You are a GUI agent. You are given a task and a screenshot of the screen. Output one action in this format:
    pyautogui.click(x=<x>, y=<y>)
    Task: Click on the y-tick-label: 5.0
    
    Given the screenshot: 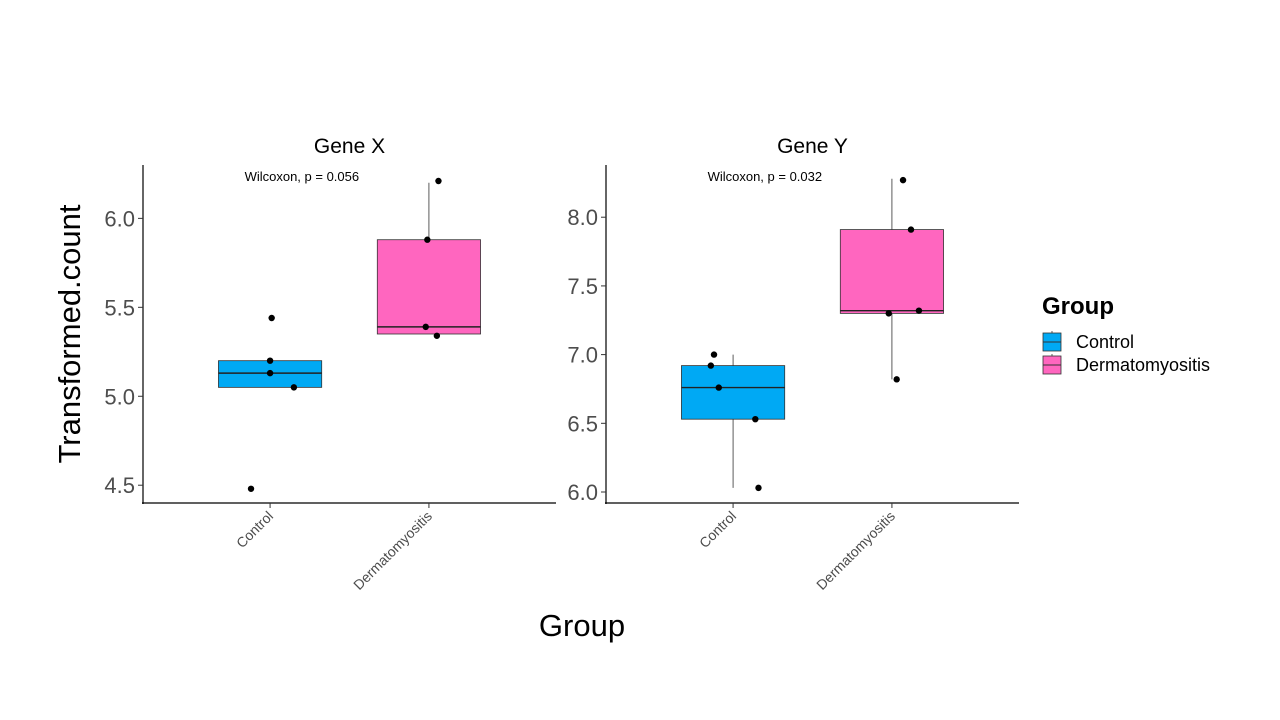 What is the action you would take?
    pyautogui.click(x=119, y=396)
    